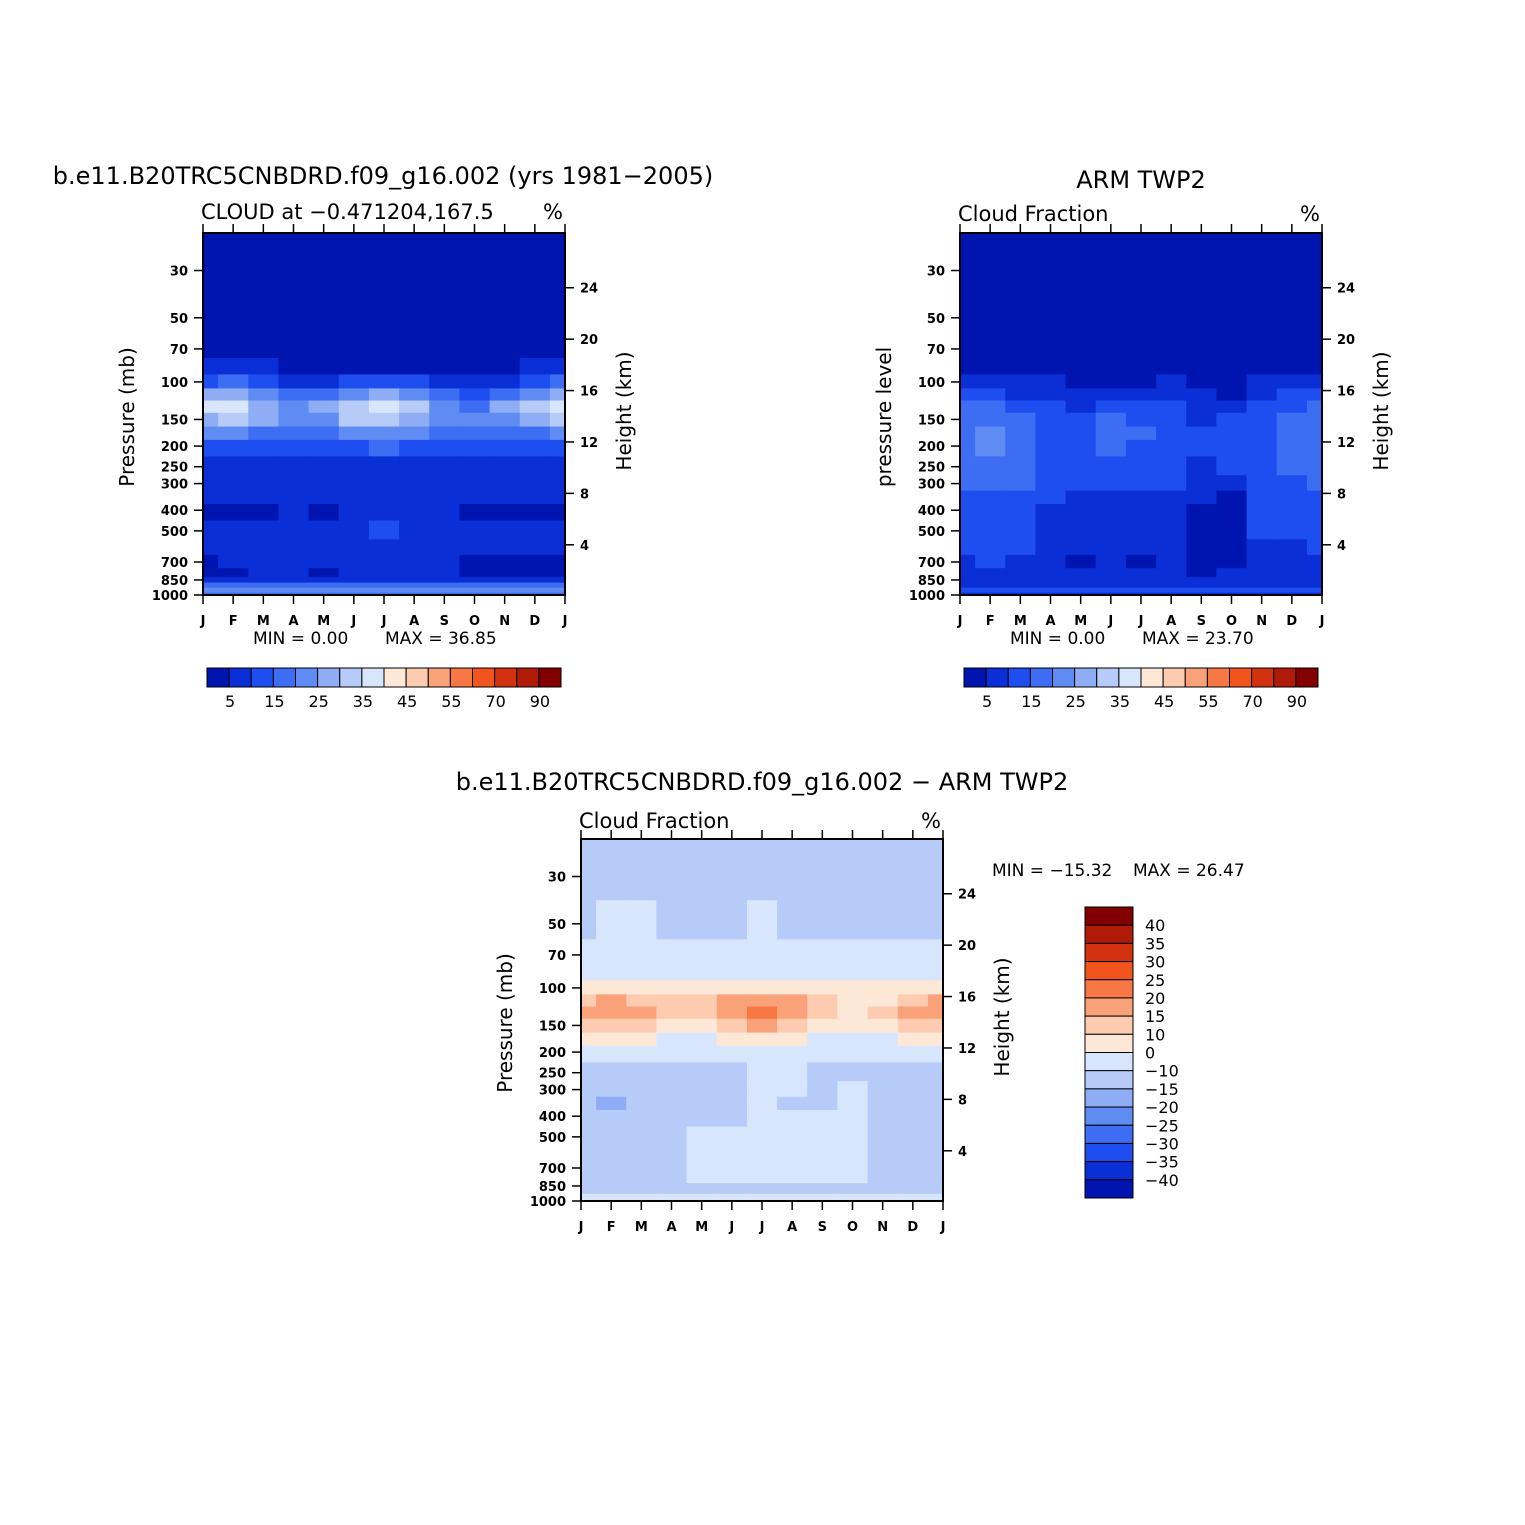 The height and width of the screenshot is (1525, 1525). Describe the element at coordinates (1031, 701) in the screenshot. I see `colorbar-label: 15` at that location.